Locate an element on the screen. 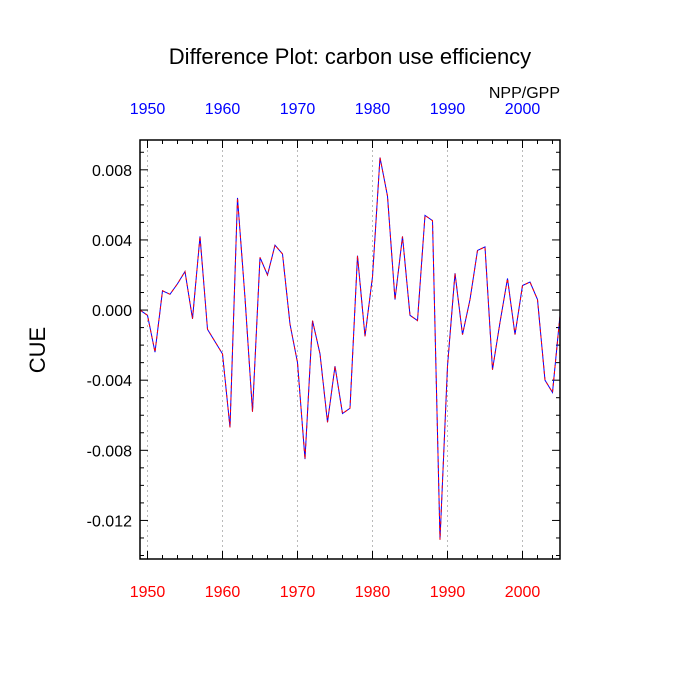 Image resolution: width=700 pixels, height=700 pixels. x-tick-label-bottom: 1980 is located at coordinates (373, 592).